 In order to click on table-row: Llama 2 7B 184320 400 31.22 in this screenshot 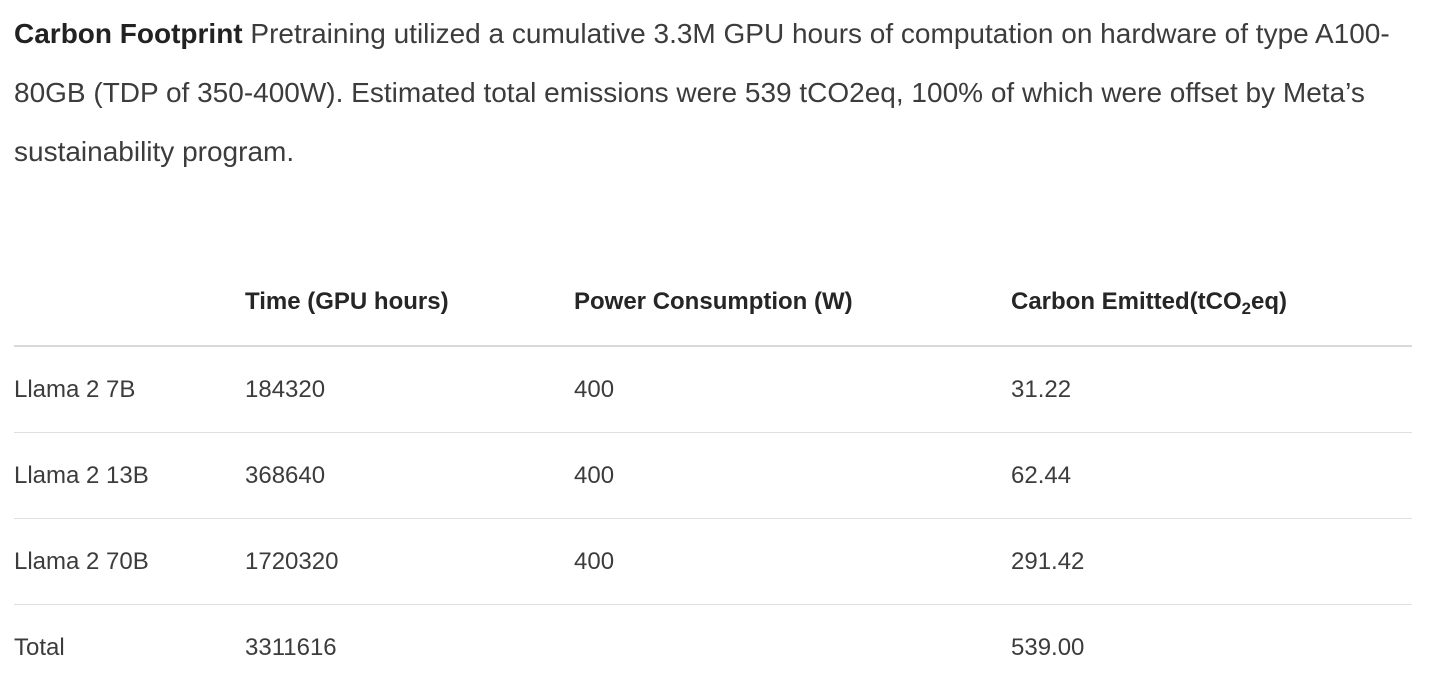, I will do `click(713, 389)`.